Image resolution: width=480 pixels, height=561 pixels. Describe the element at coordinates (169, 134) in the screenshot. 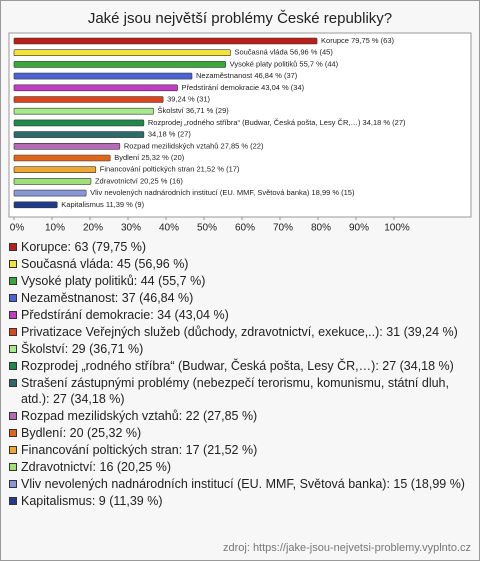

I see `bar-label: 34,18 % (27)` at that location.